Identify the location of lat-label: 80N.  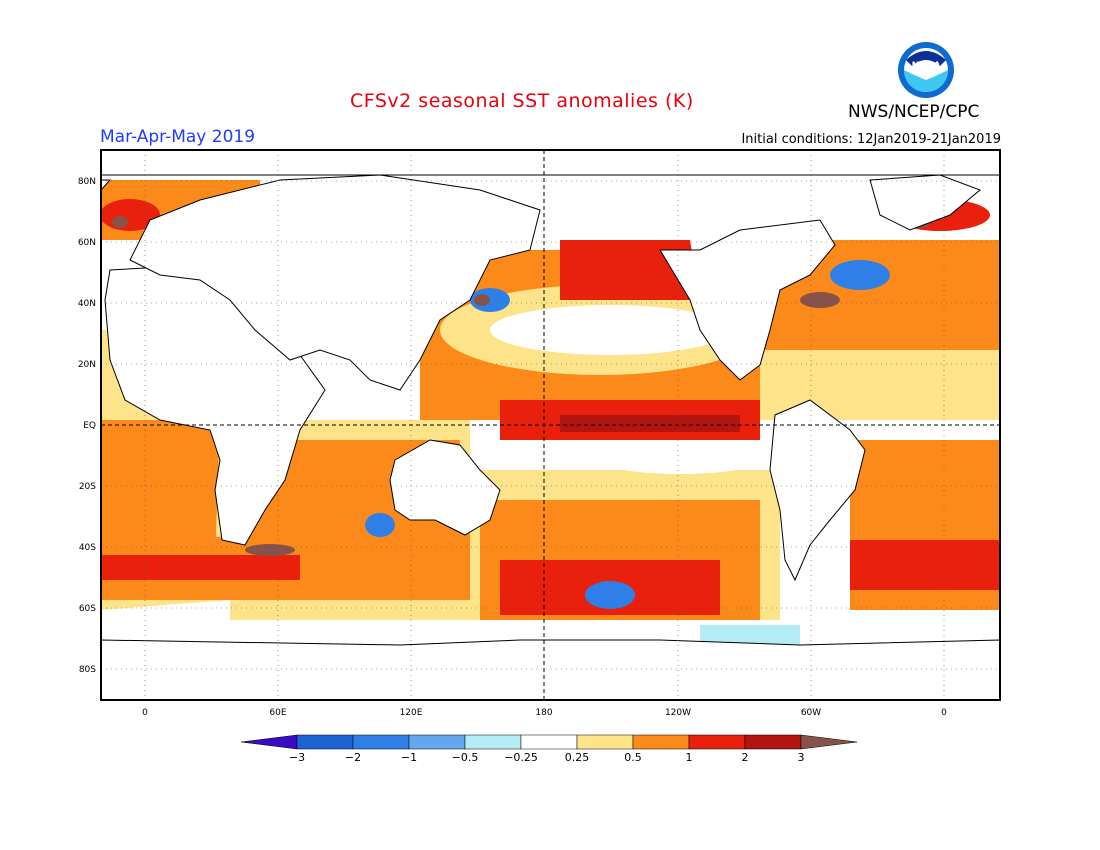
(87, 182).